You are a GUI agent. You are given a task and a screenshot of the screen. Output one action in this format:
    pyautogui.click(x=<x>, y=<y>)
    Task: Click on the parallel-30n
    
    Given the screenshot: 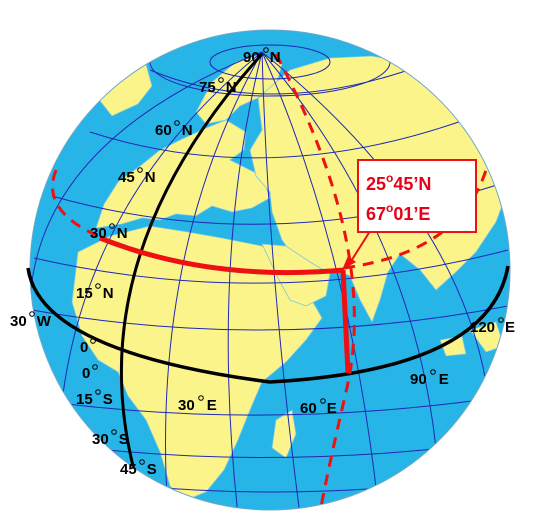 What is the action you would take?
    pyautogui.click(x=271, y=266)
    